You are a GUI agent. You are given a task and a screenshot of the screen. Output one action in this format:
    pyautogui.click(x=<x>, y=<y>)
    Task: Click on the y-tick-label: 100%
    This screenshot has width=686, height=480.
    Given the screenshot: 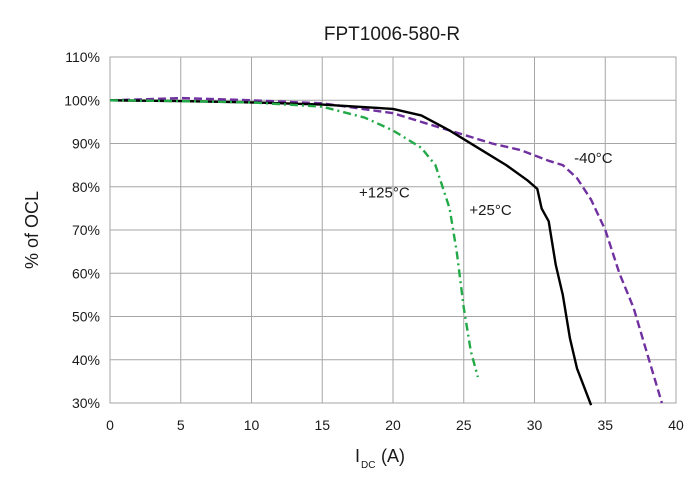 What is the action you would take?
    pyautogui.click(x=82, y=100)
    